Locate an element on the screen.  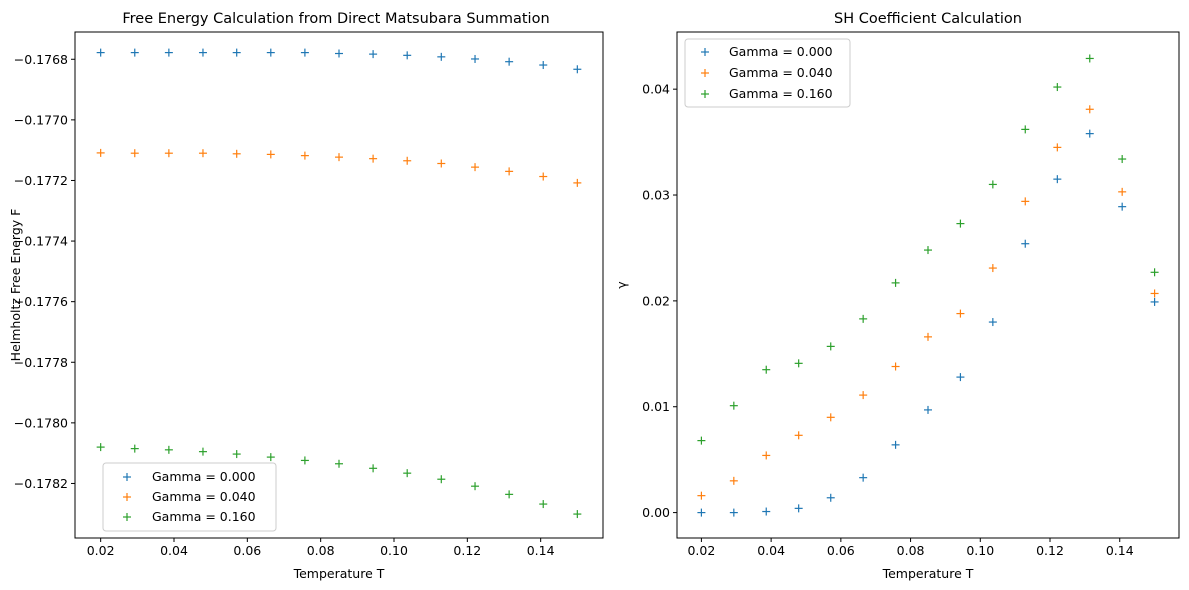
right-legend-label-gamma-000: Gamma = 0.000 is located at coordinates (781, 51).